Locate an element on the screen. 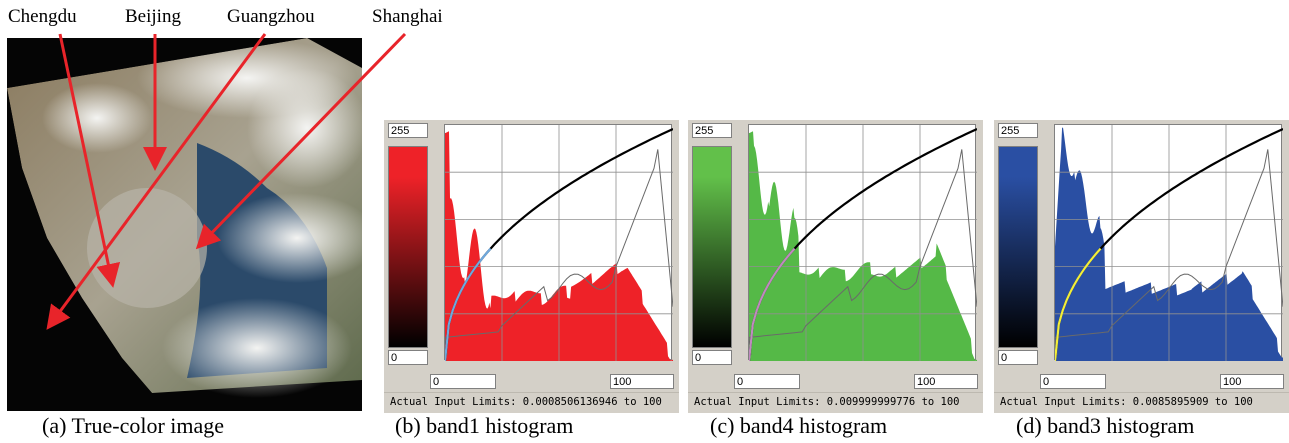 The height and width of the screenshot is (443, 1289). caption-band3: (d) band3 histogram is located at coordinates (1105, 425).